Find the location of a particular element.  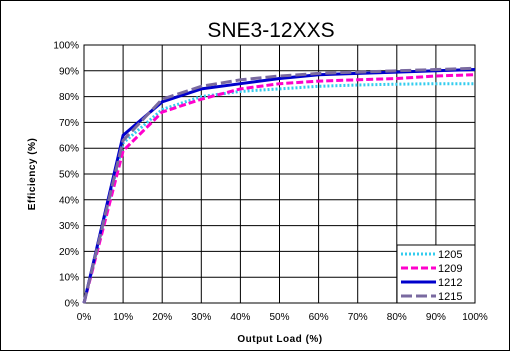

legend: 1205 1209 1212 1215 is located at coordinates (436, 274).